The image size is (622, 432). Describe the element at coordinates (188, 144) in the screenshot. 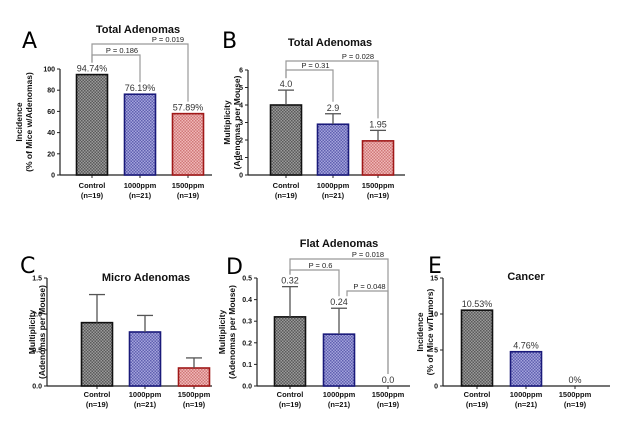

I see `panel-a-bar-1500ppm` at that location.